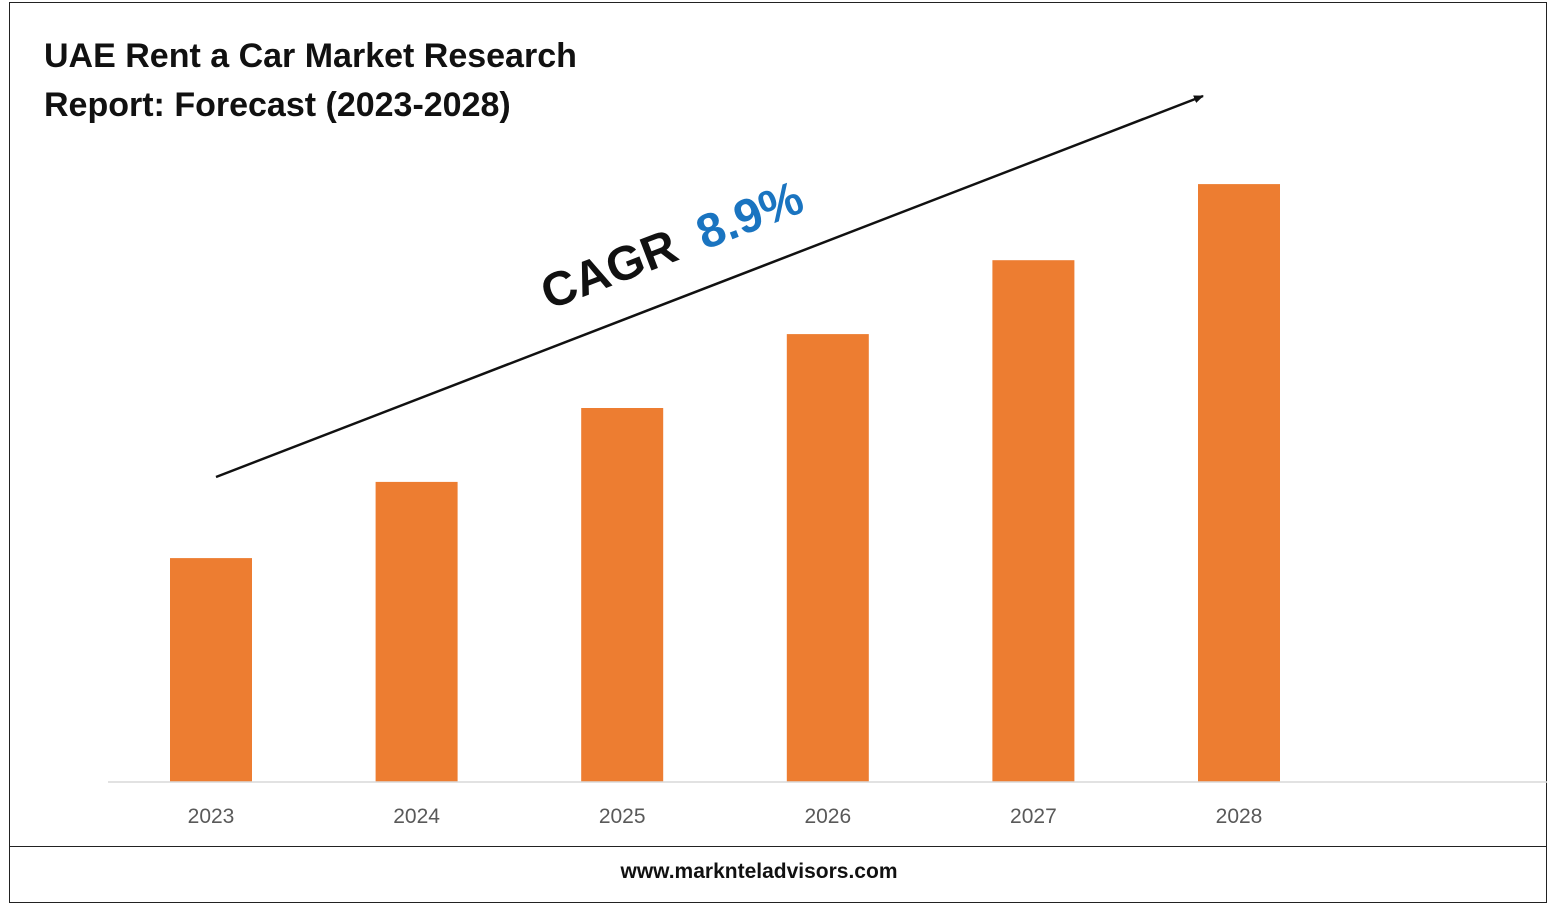  What do you see at coordinates (622, 595) in the screenshot?
I see `bar-2025` at bounding box center [622, 595].